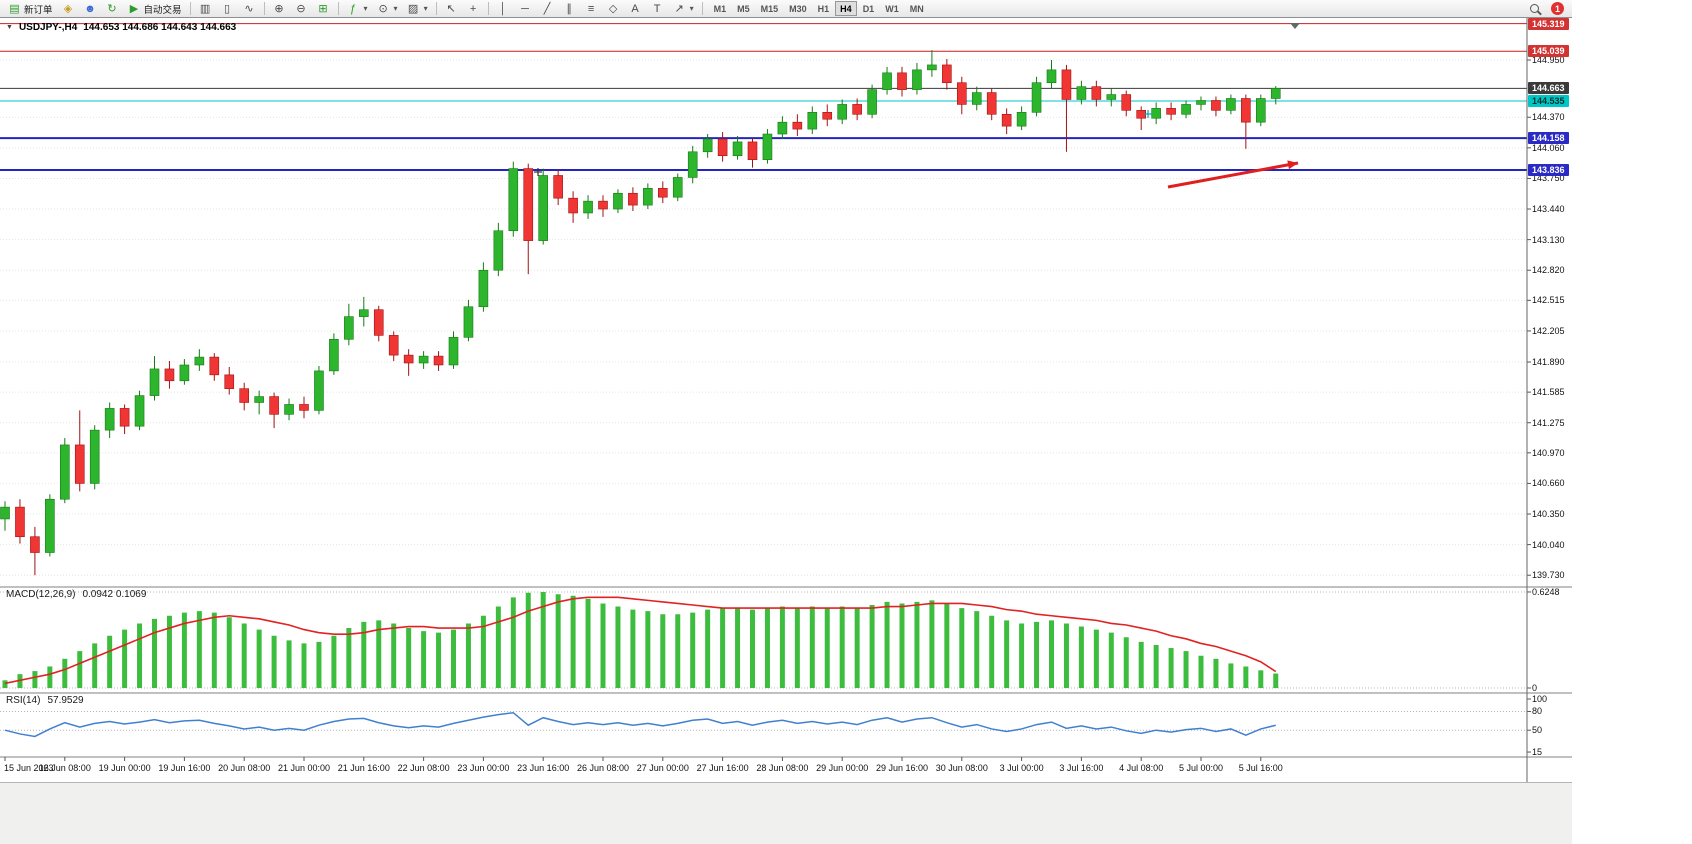 The height and width of the screenshot is (844, 1692). I want to click on templates-button: ▨ ▾, so click(417, 9).